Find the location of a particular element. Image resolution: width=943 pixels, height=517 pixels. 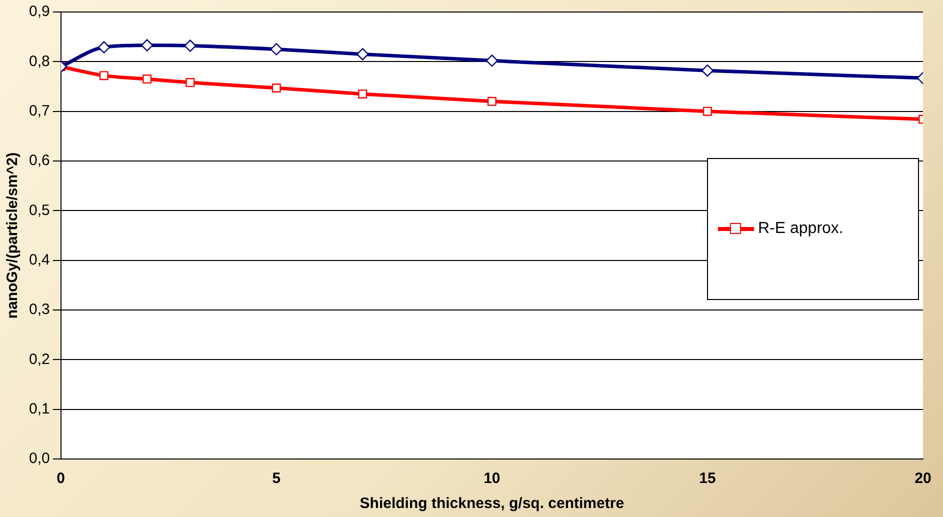

y-tick-label: 0,3 is located at coordinates (39, 309).